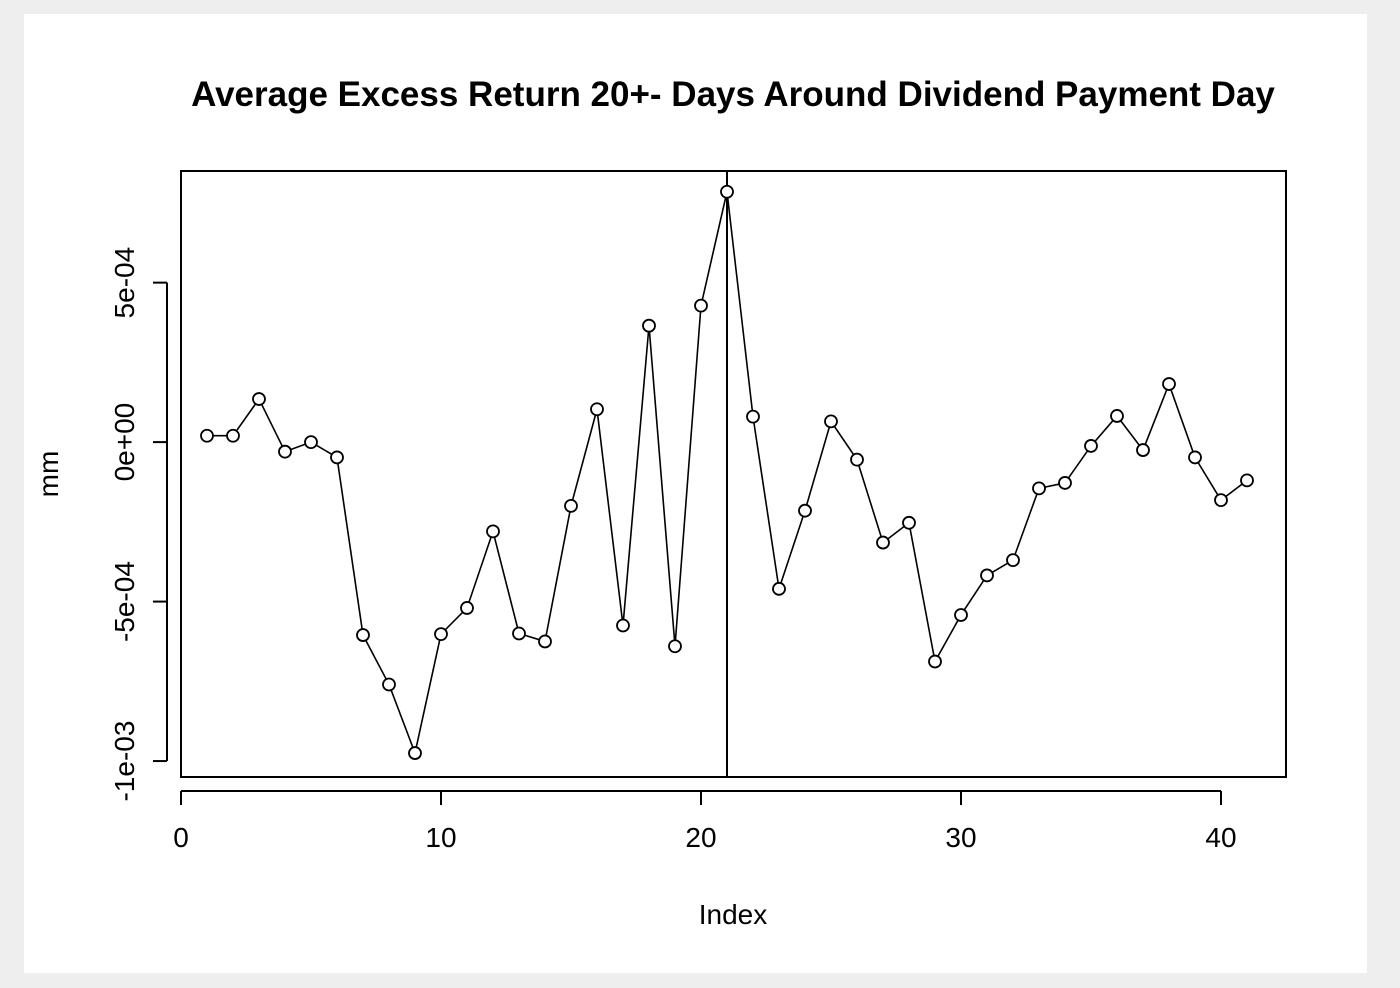 This screenshot has width=1400, height=988. I want to click on x-axis-label: Index, so click(733, 914).